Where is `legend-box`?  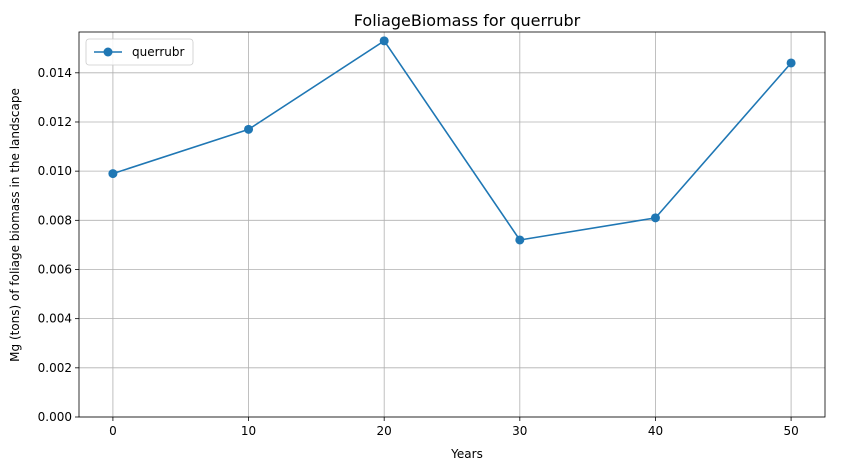 legend-box is located at coordinates (139, 52).